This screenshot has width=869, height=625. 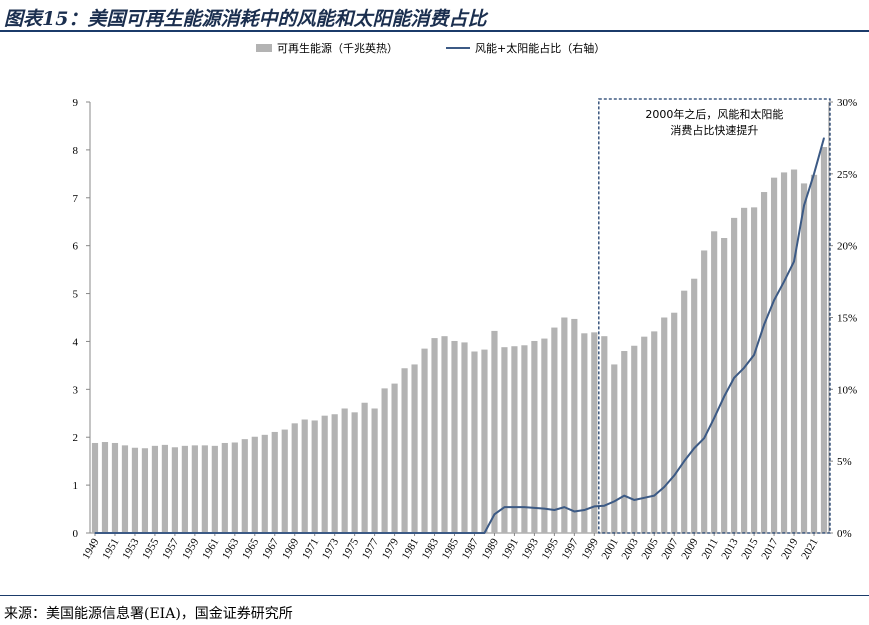 I want to click on annotation-line-1: 2000年之后，风能和太阳能, so click(x=714, y=114).